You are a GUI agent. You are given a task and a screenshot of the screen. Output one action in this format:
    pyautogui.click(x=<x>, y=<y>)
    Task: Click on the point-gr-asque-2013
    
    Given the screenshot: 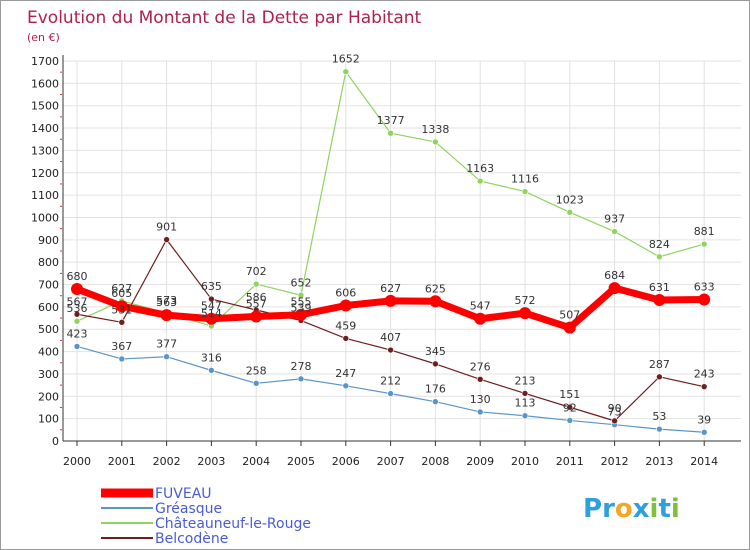 What is the action you would take?
    pyautogui.click(x=659, y=429)
    